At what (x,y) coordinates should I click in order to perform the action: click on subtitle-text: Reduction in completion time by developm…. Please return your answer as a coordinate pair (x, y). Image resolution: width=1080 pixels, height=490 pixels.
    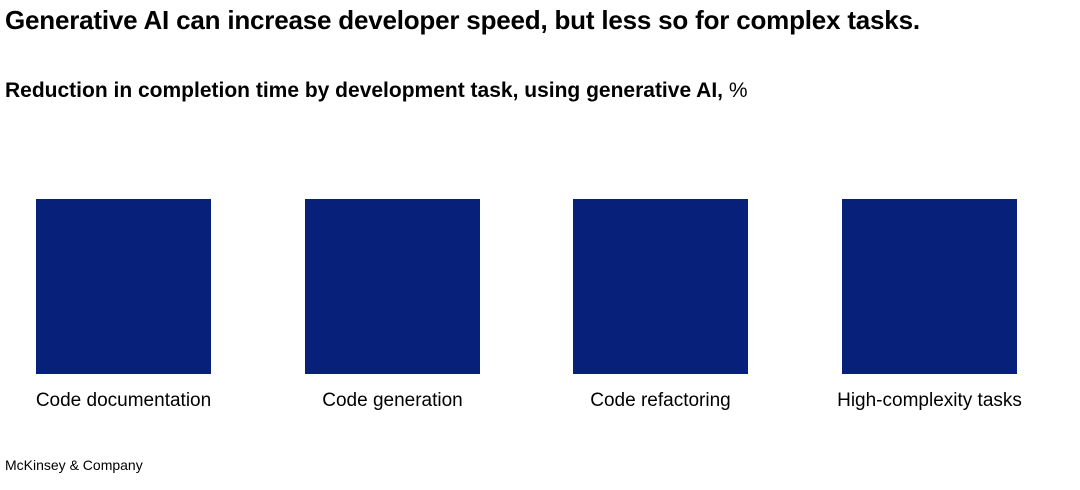
    Looking at the image, I should click on (364, 90).